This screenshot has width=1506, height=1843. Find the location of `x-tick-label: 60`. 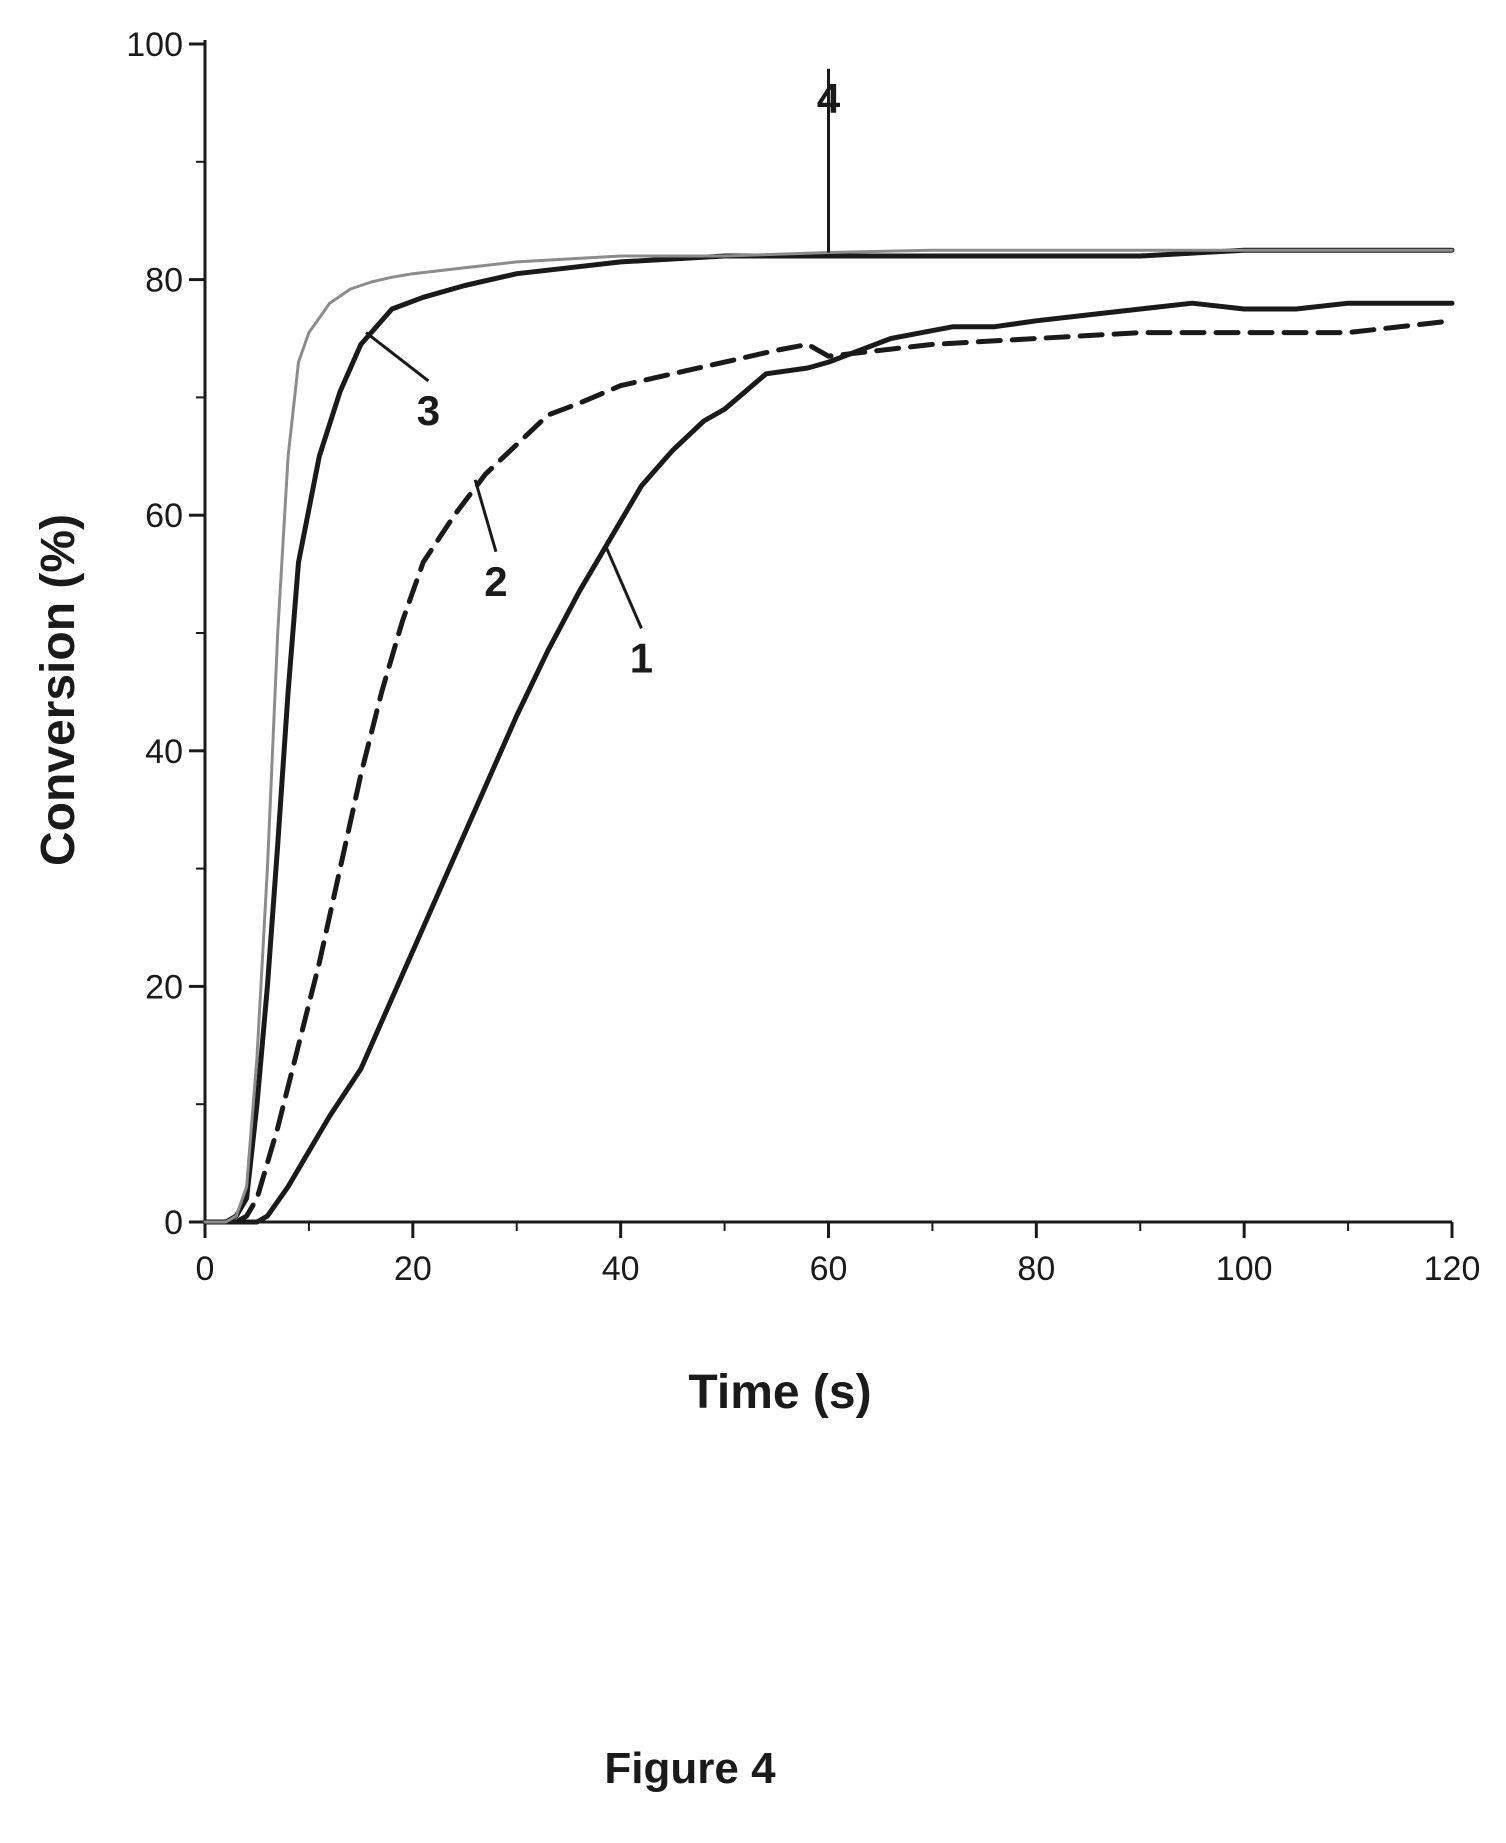

x-tick-label: 60 is located at coordinates (829, 1269).